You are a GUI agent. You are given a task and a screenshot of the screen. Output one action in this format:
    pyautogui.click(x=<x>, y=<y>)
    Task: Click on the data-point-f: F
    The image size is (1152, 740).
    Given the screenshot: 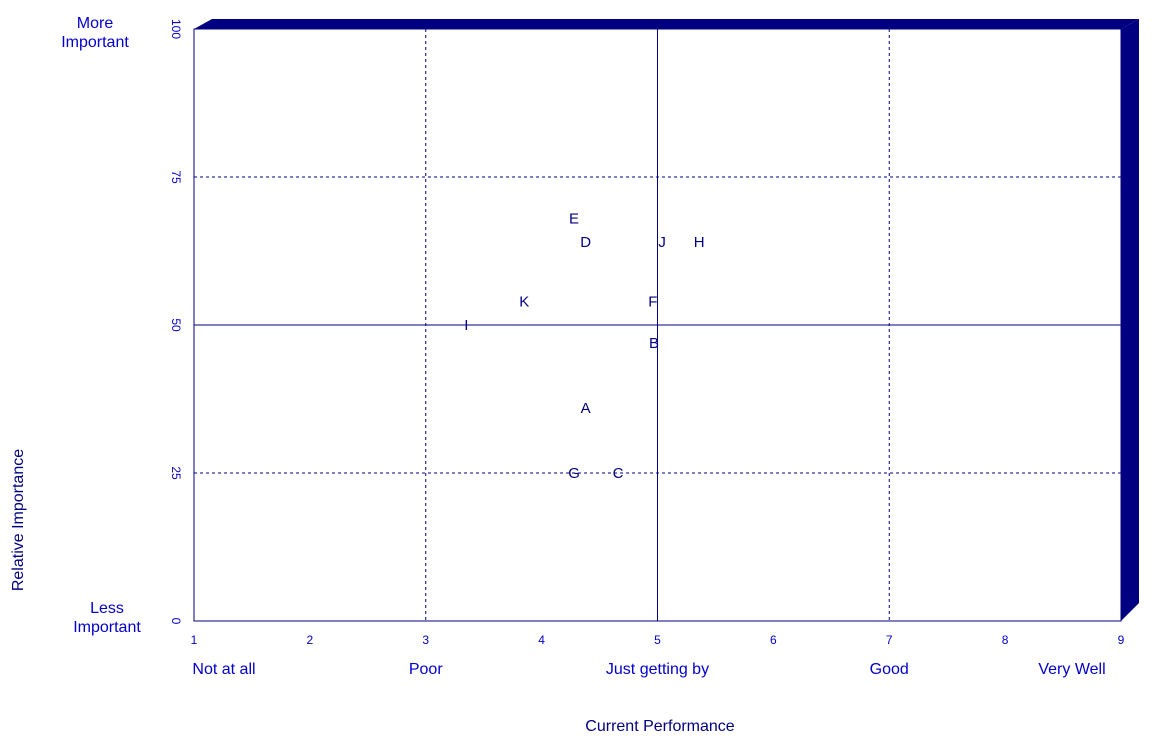 What is the action you would take?
    pyautogui.click(x=652, y=301)
    